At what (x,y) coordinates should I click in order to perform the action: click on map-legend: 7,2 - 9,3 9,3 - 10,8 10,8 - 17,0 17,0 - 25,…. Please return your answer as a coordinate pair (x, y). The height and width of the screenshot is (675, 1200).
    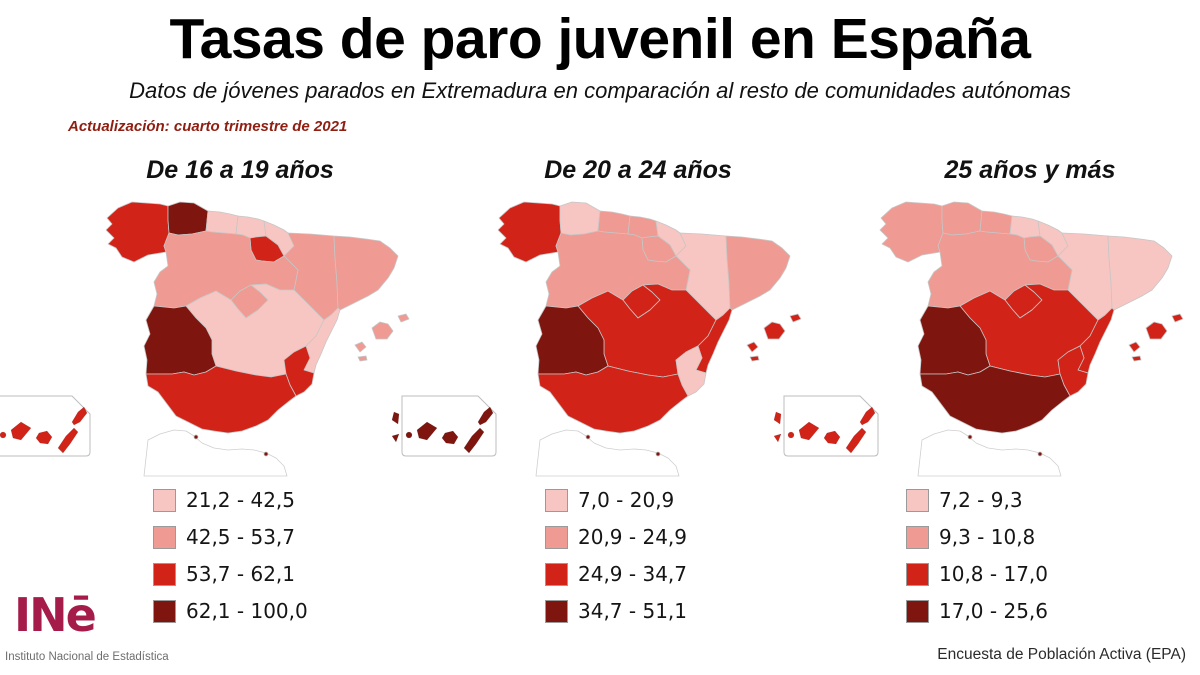
    Looking at the image, I should click on (977, 562).